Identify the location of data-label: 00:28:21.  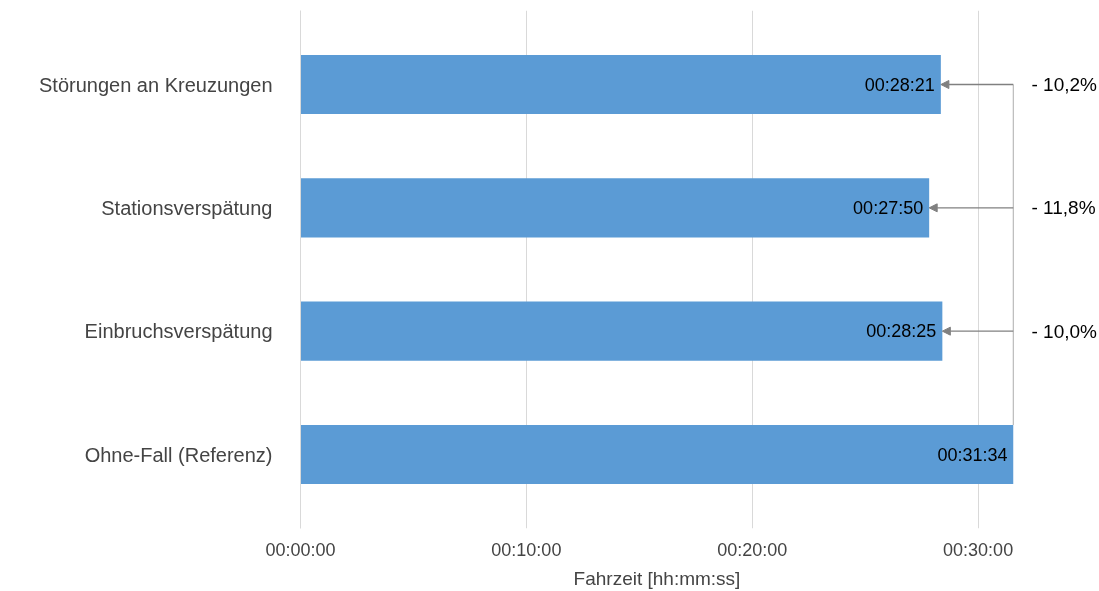
(899, 84).